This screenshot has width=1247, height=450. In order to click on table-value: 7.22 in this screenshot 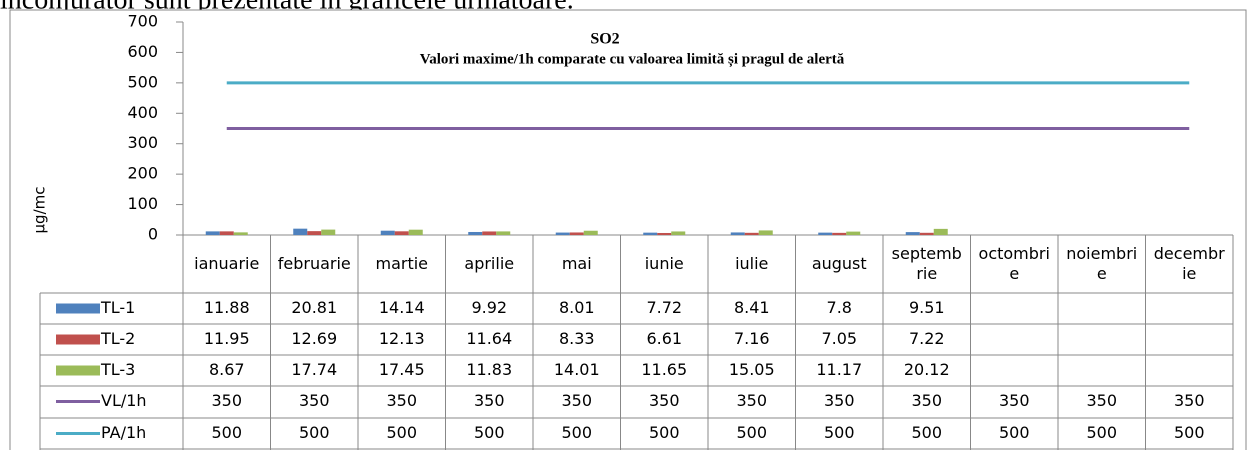, I will do `click(927, 338)`.